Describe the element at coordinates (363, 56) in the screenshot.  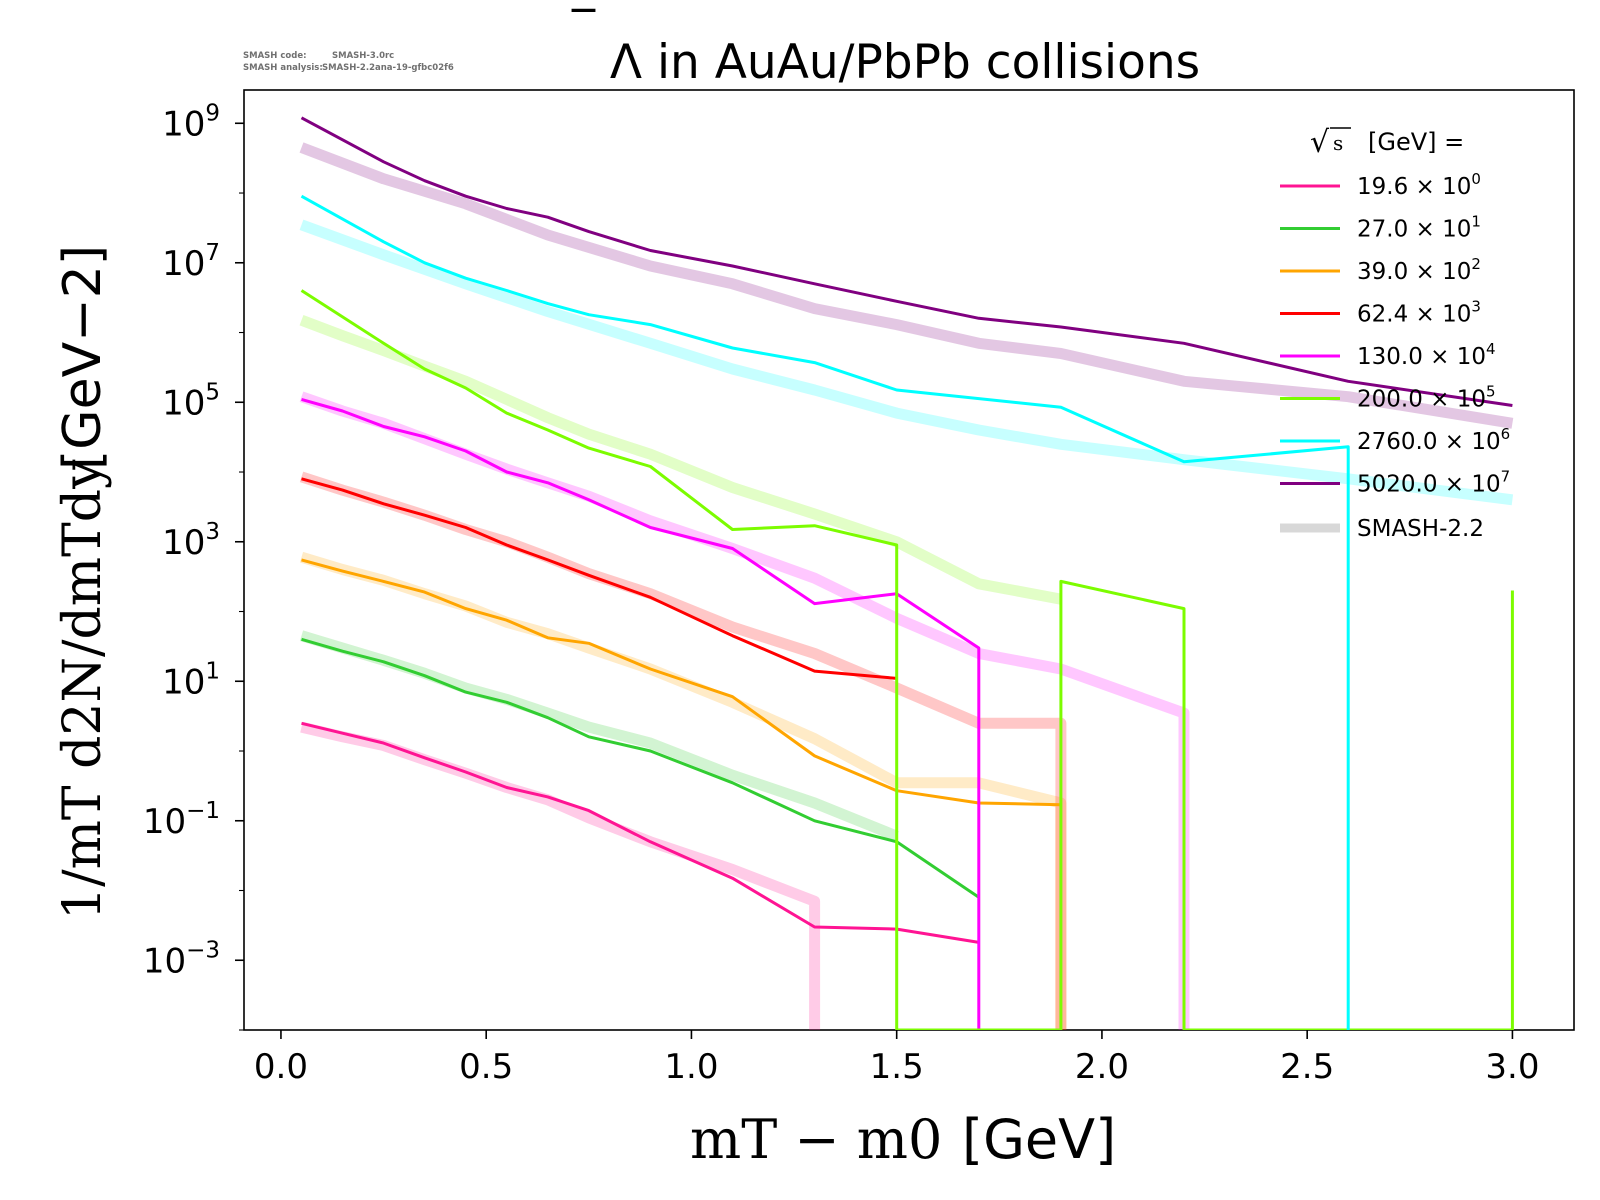
I see `watermark-code-value: SMASH-3.0rc` at that location.